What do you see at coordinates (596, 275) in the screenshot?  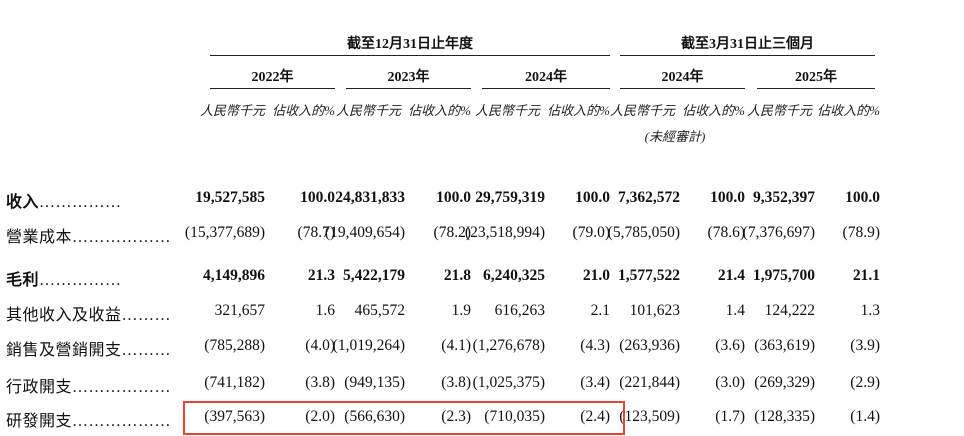 I see `cell-percent: 21.0` at bounding box center [596, 275].